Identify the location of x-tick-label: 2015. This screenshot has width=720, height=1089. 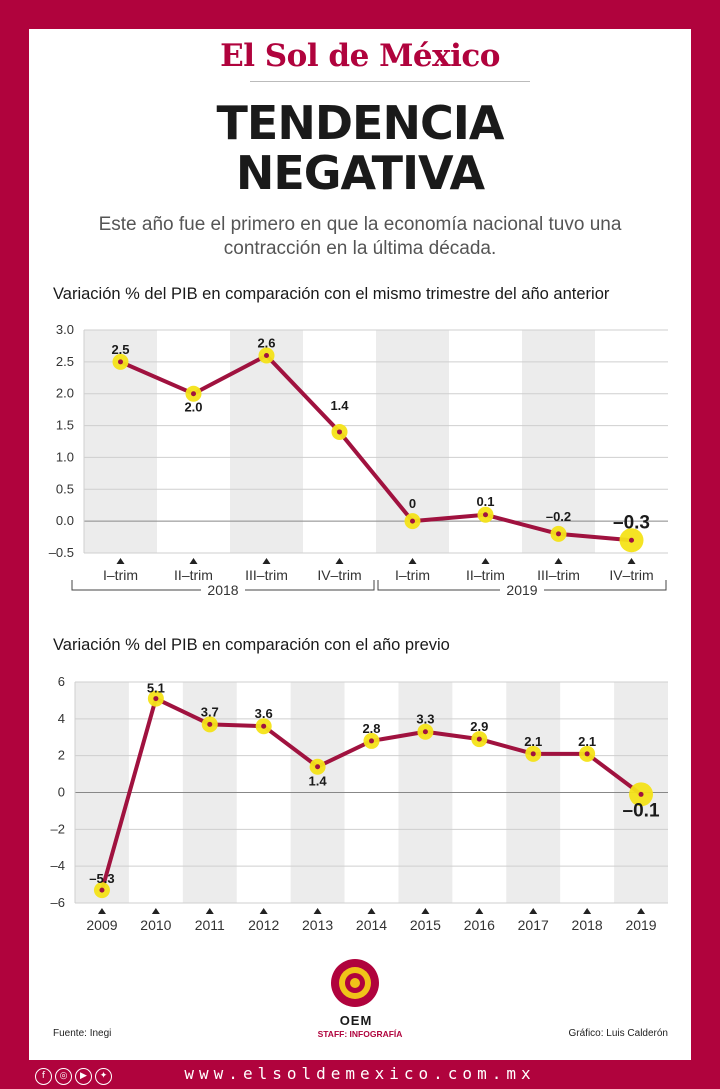
(425, 925).